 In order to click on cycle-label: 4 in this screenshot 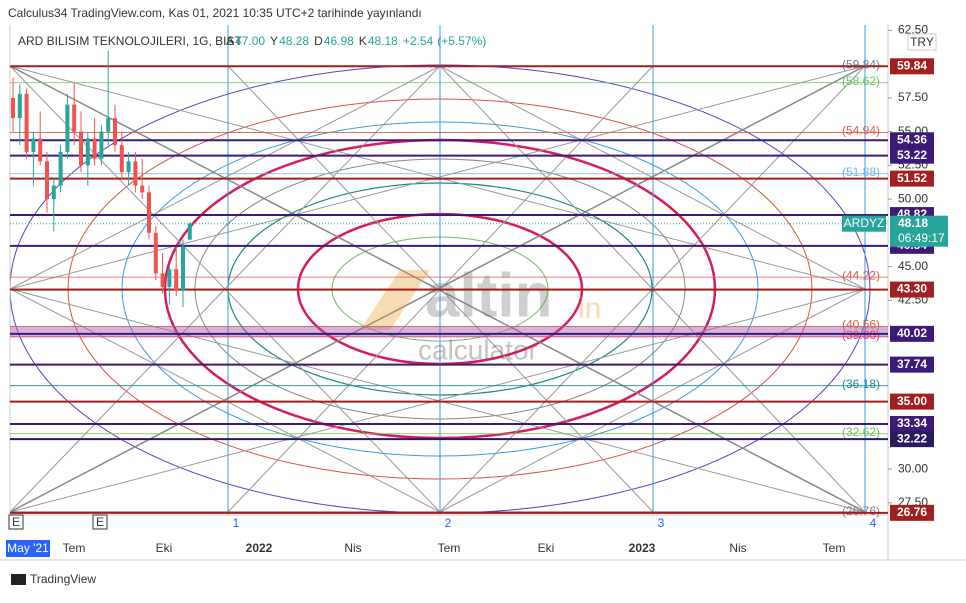, I will do `click(873, 523)`.